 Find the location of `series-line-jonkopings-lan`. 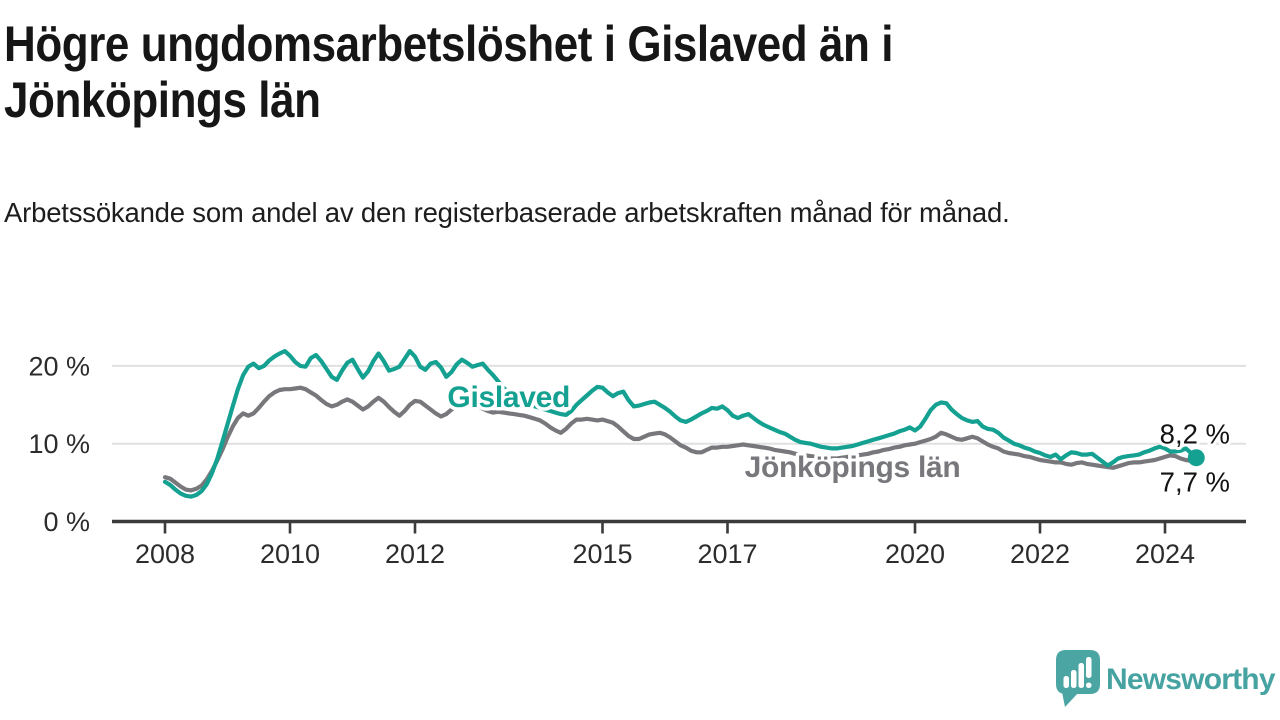

series-line-jonkopings-lan is located at coordinates (680, 439).